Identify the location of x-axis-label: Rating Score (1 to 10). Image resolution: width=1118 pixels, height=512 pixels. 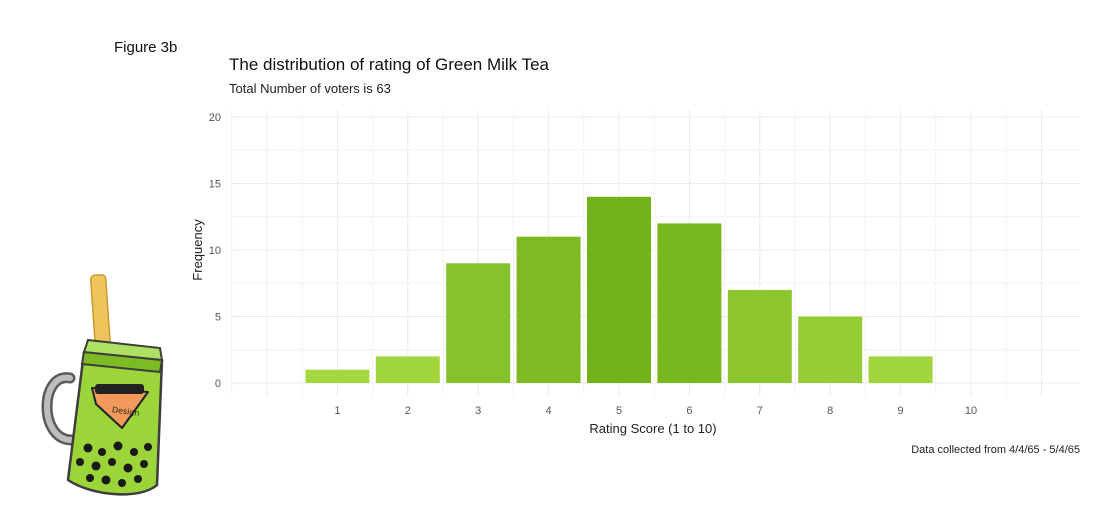
(652, 428).